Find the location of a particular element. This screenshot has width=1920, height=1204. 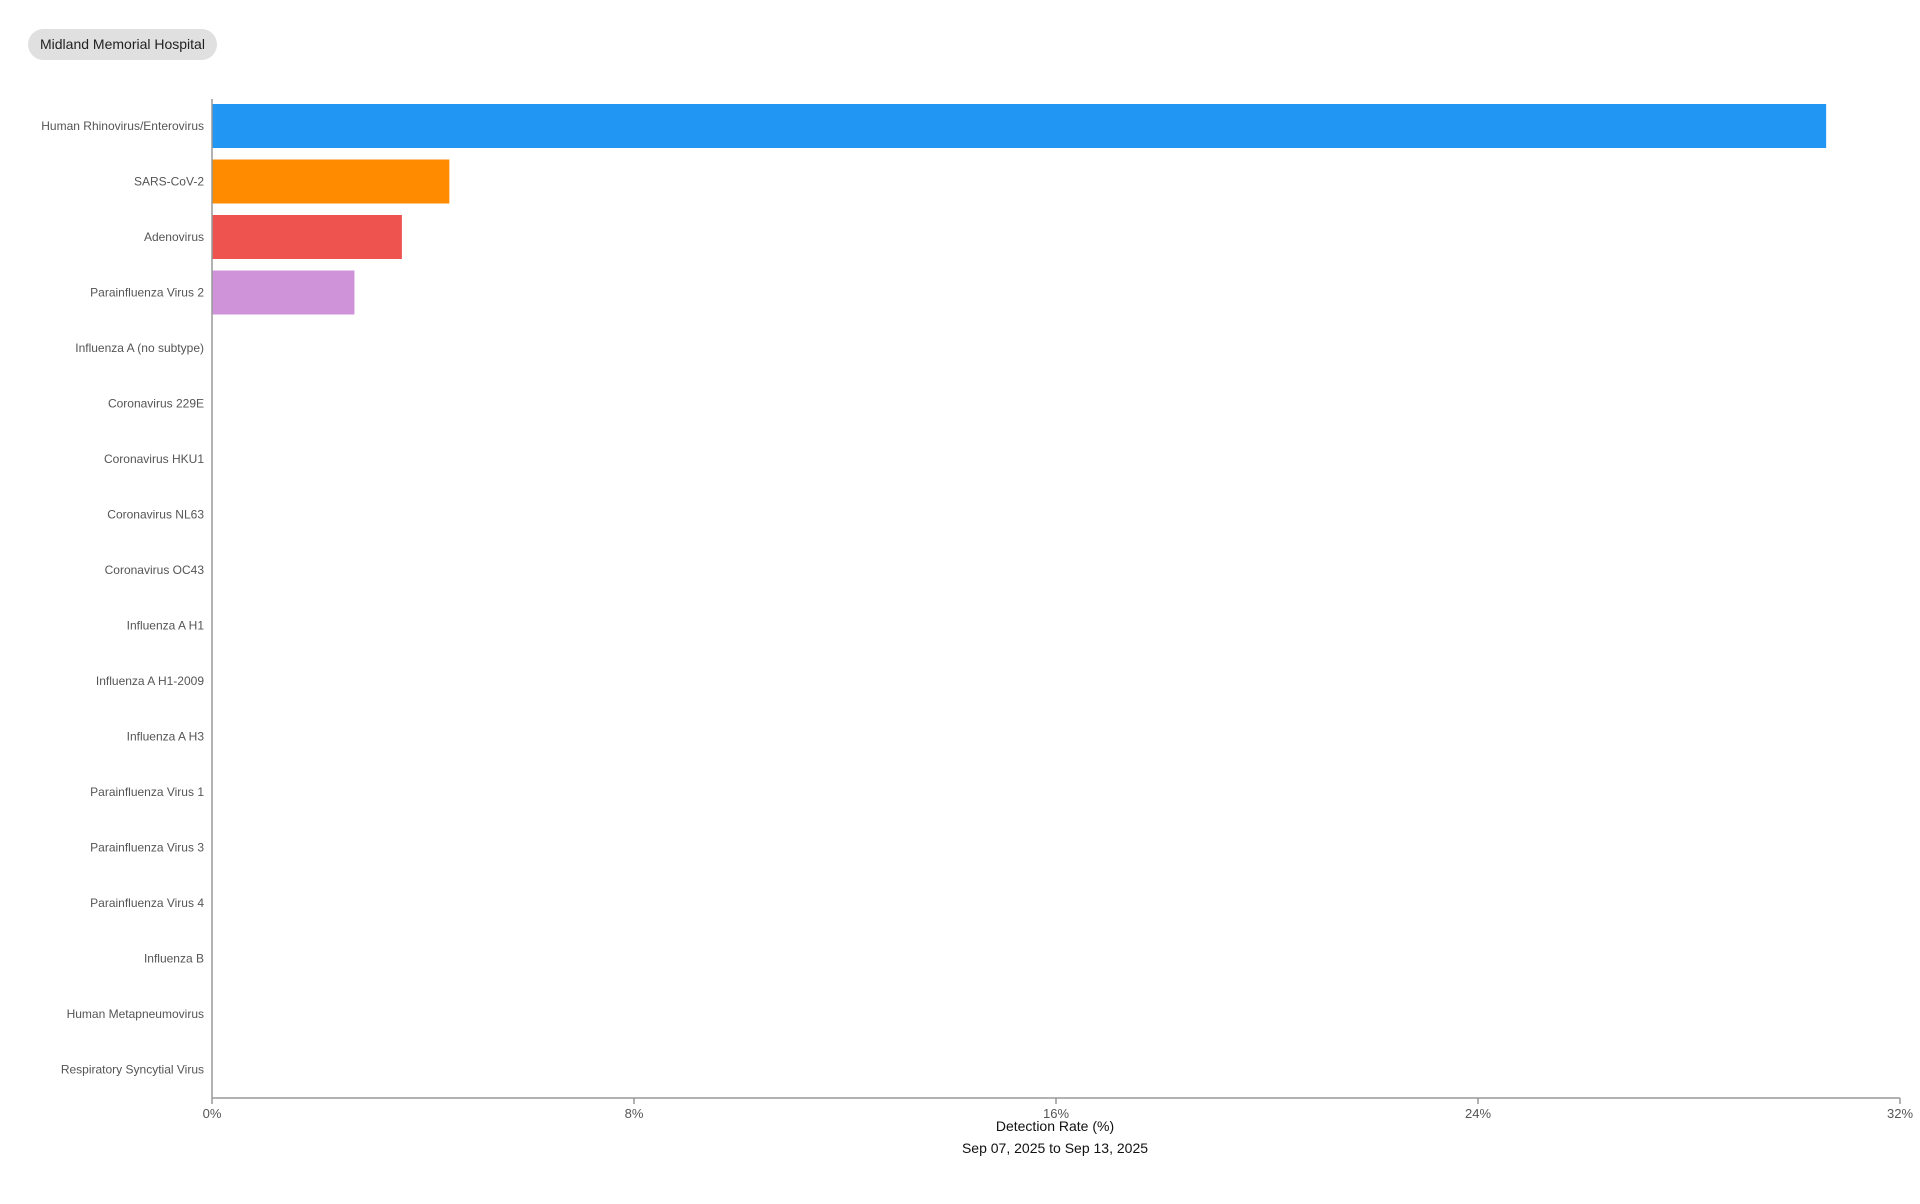

category-label: Influenza A (no subtype) is located at coordinates (139, 348).